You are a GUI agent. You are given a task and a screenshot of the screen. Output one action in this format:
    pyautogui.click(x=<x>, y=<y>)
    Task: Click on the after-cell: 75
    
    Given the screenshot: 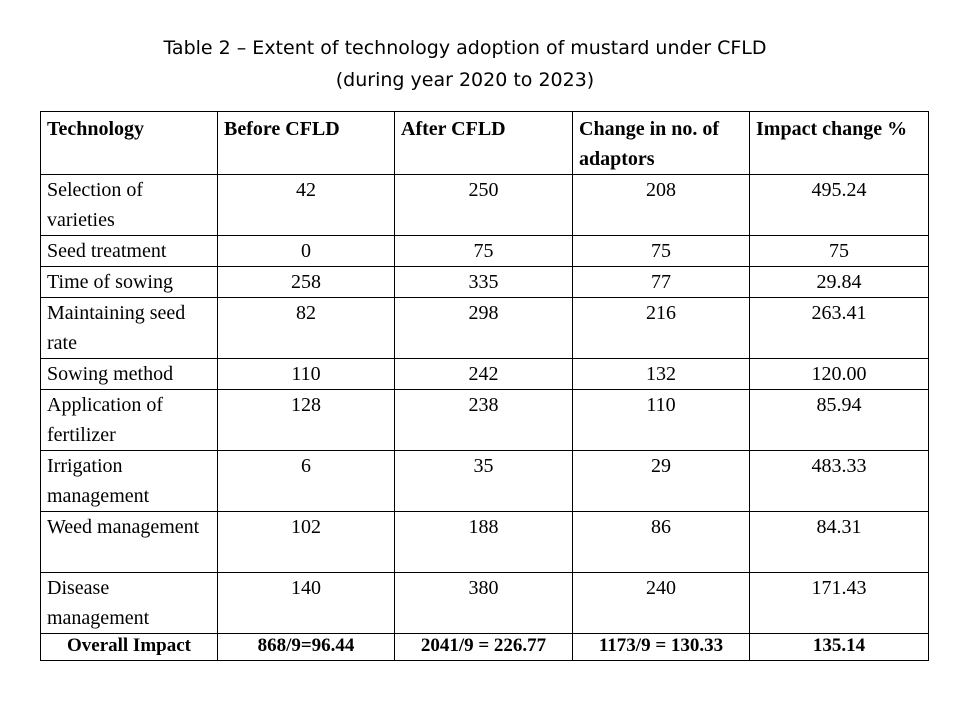 What is the action you would take?
    pyautogui.click(x=483, y=251)
    